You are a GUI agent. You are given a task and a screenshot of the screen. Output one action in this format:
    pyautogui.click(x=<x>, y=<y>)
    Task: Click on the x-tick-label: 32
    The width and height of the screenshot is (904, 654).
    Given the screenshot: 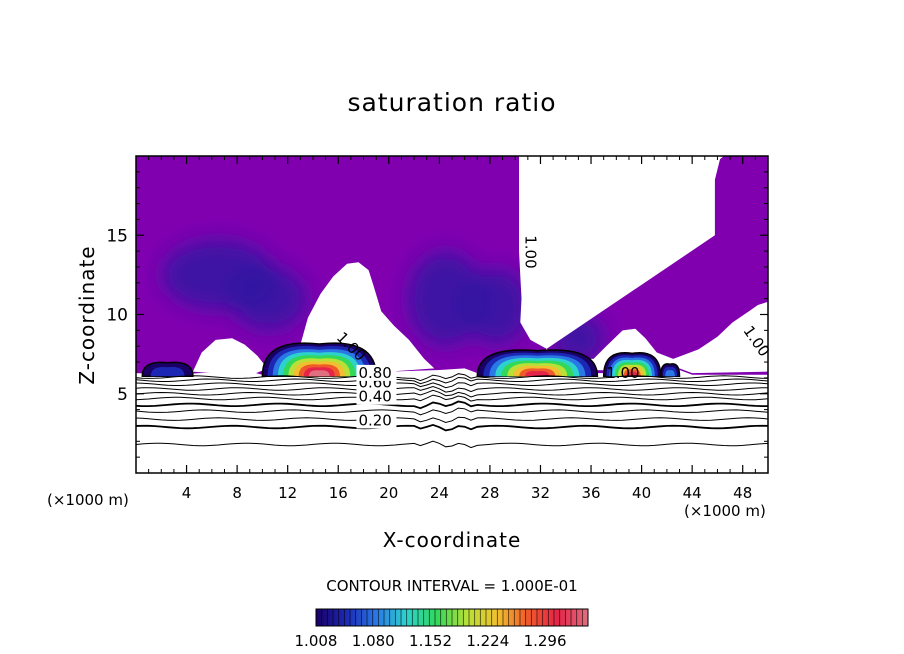 What is the action you would take?
    pyautogui.click(x=540, y=493)
    